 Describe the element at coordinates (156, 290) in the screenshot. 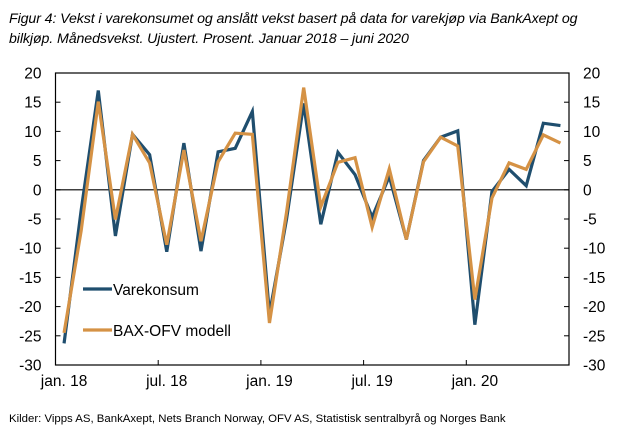

I see `legend-label-varekonsum: Varekonsum` at that location.